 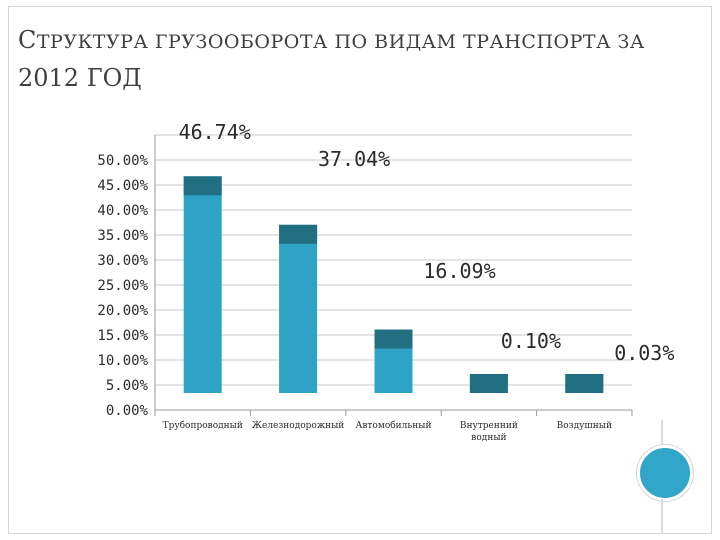 What do you see at coordinates (122, 161) in the screenshot?
I see `y-tick-label: 50.00%` at bounding box center [122, 161].